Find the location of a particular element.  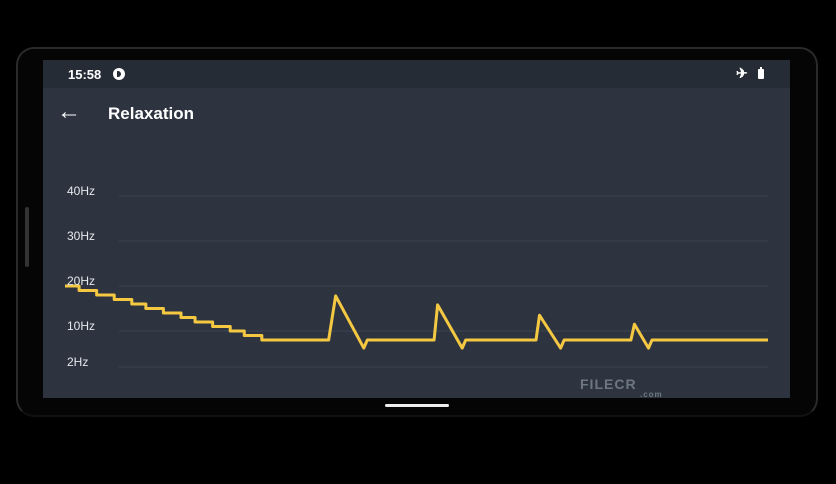

status-bar: 15:58 ✈ is located at coordinates (416, 74).